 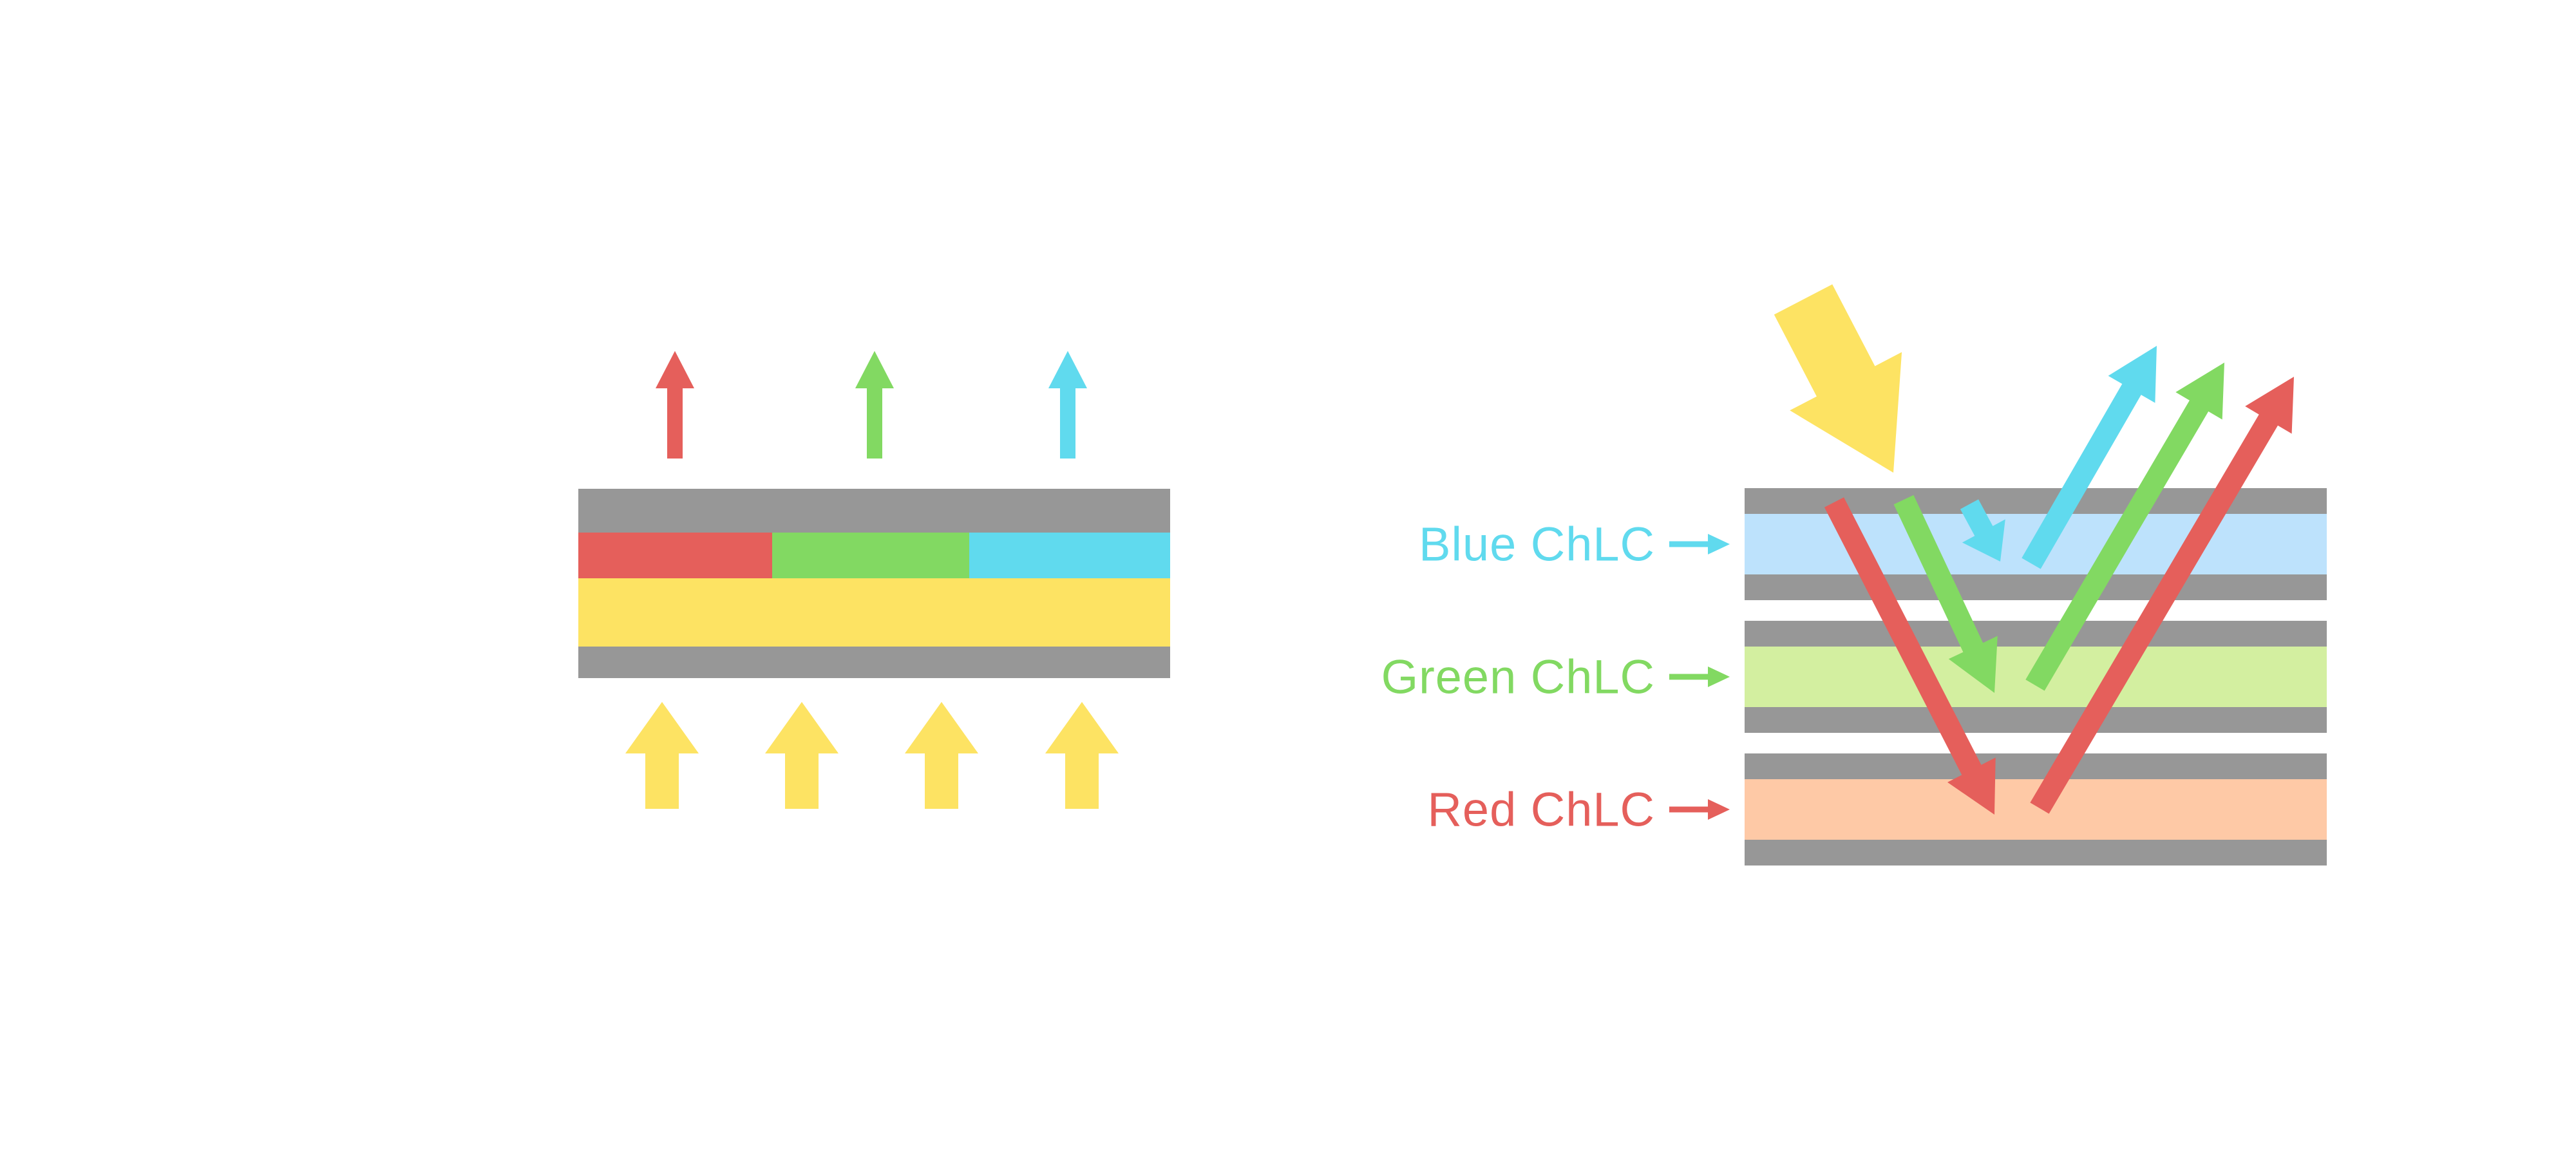 I want to click on cyan-penetrating-ray, so click(x=1983, y=530).